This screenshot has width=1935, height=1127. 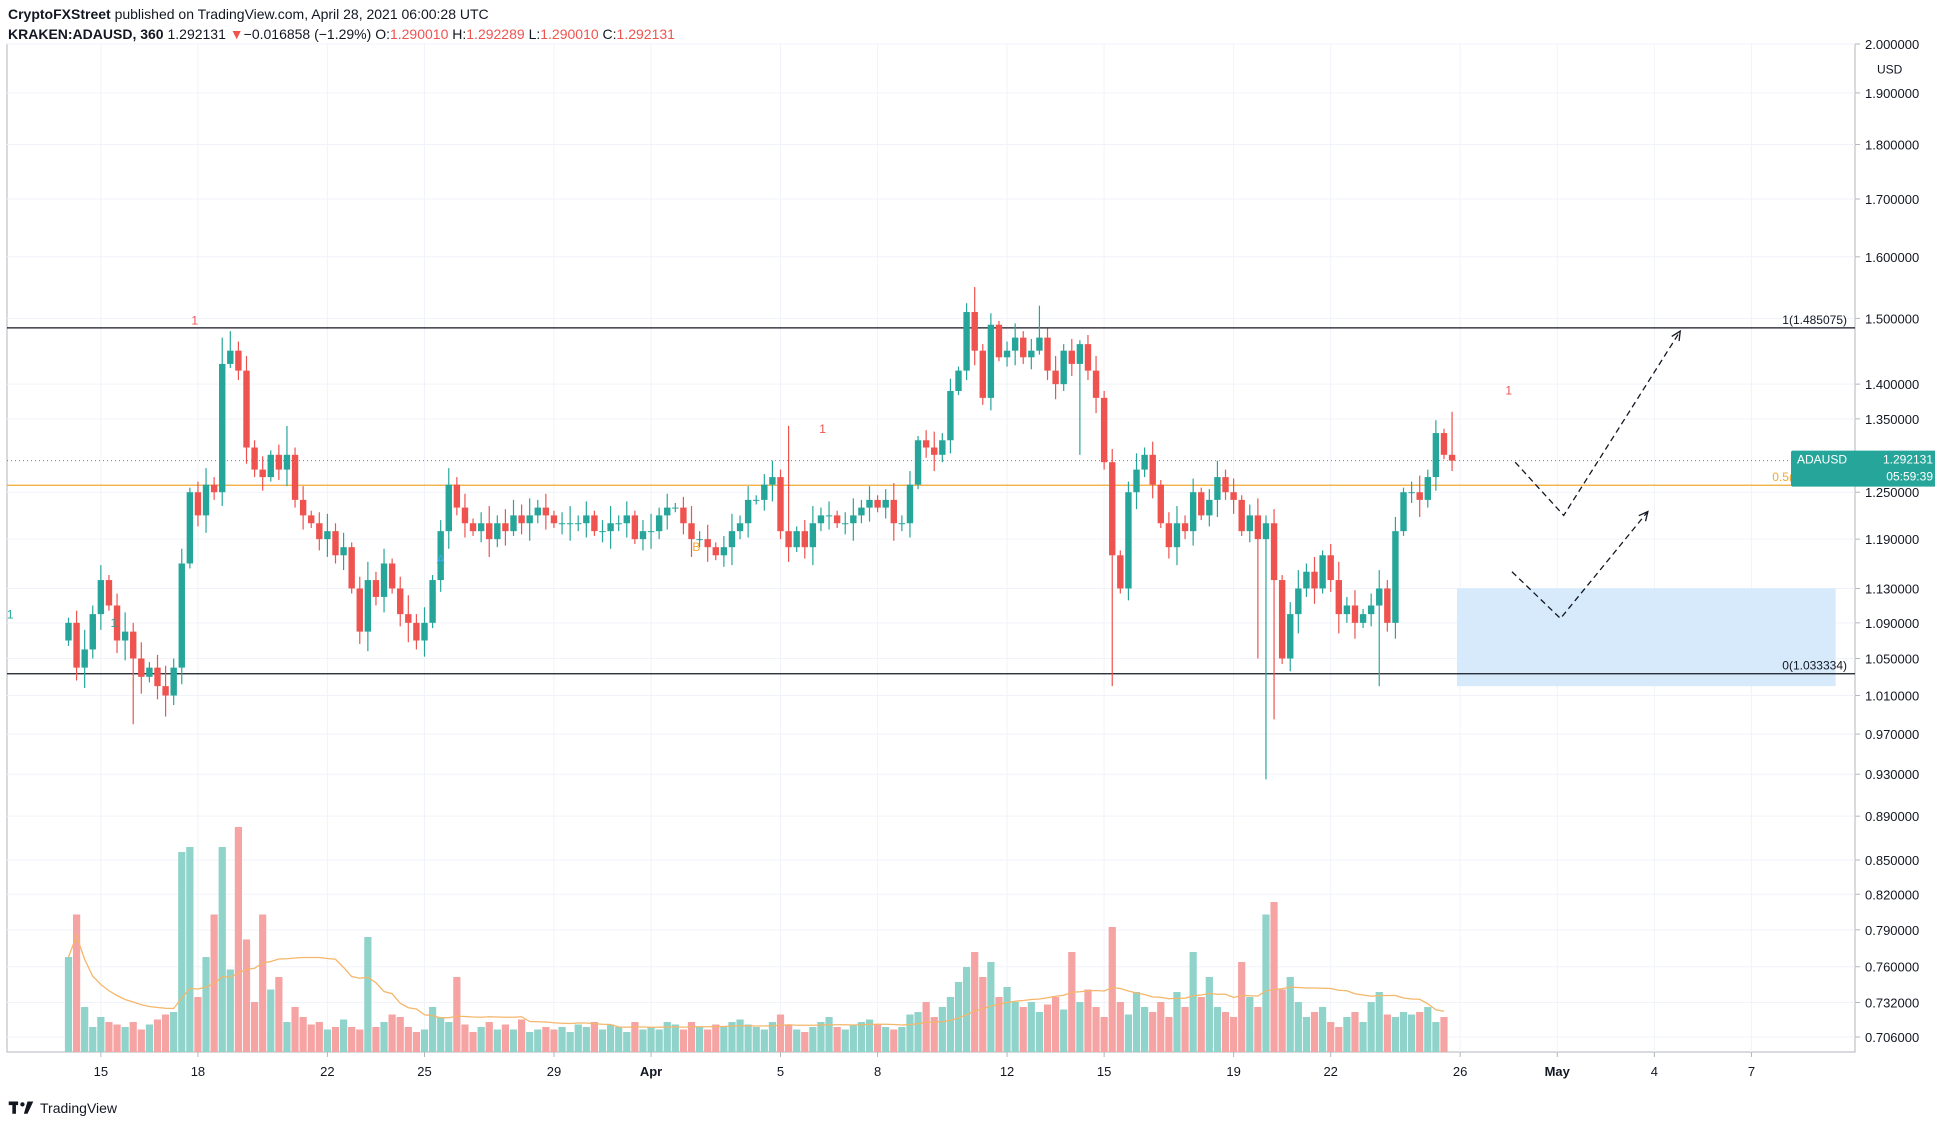 I want to click on close-label: C:, so click(x=609, y=34).